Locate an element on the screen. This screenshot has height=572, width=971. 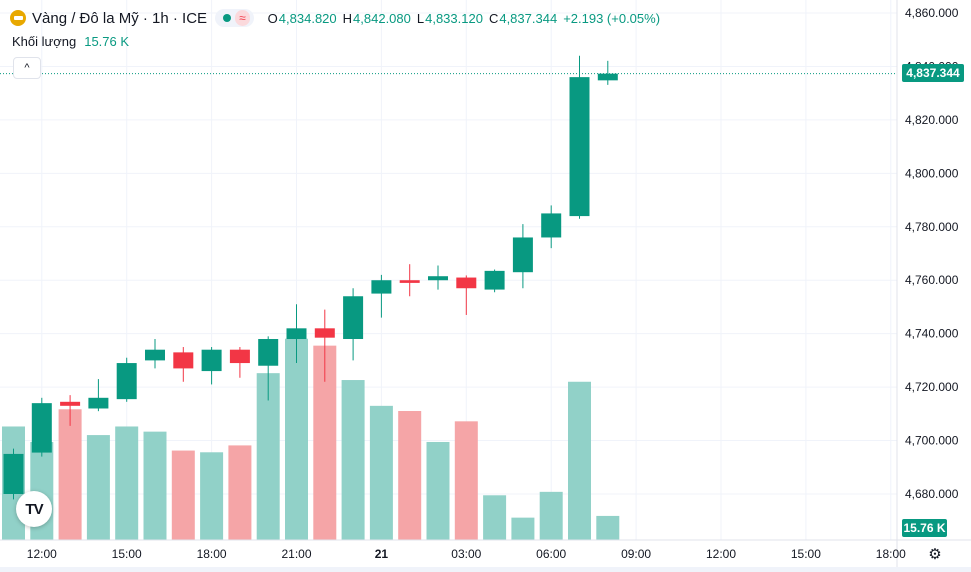
y-tick-label: 4,800.000 is located at coordinates (932, 173).